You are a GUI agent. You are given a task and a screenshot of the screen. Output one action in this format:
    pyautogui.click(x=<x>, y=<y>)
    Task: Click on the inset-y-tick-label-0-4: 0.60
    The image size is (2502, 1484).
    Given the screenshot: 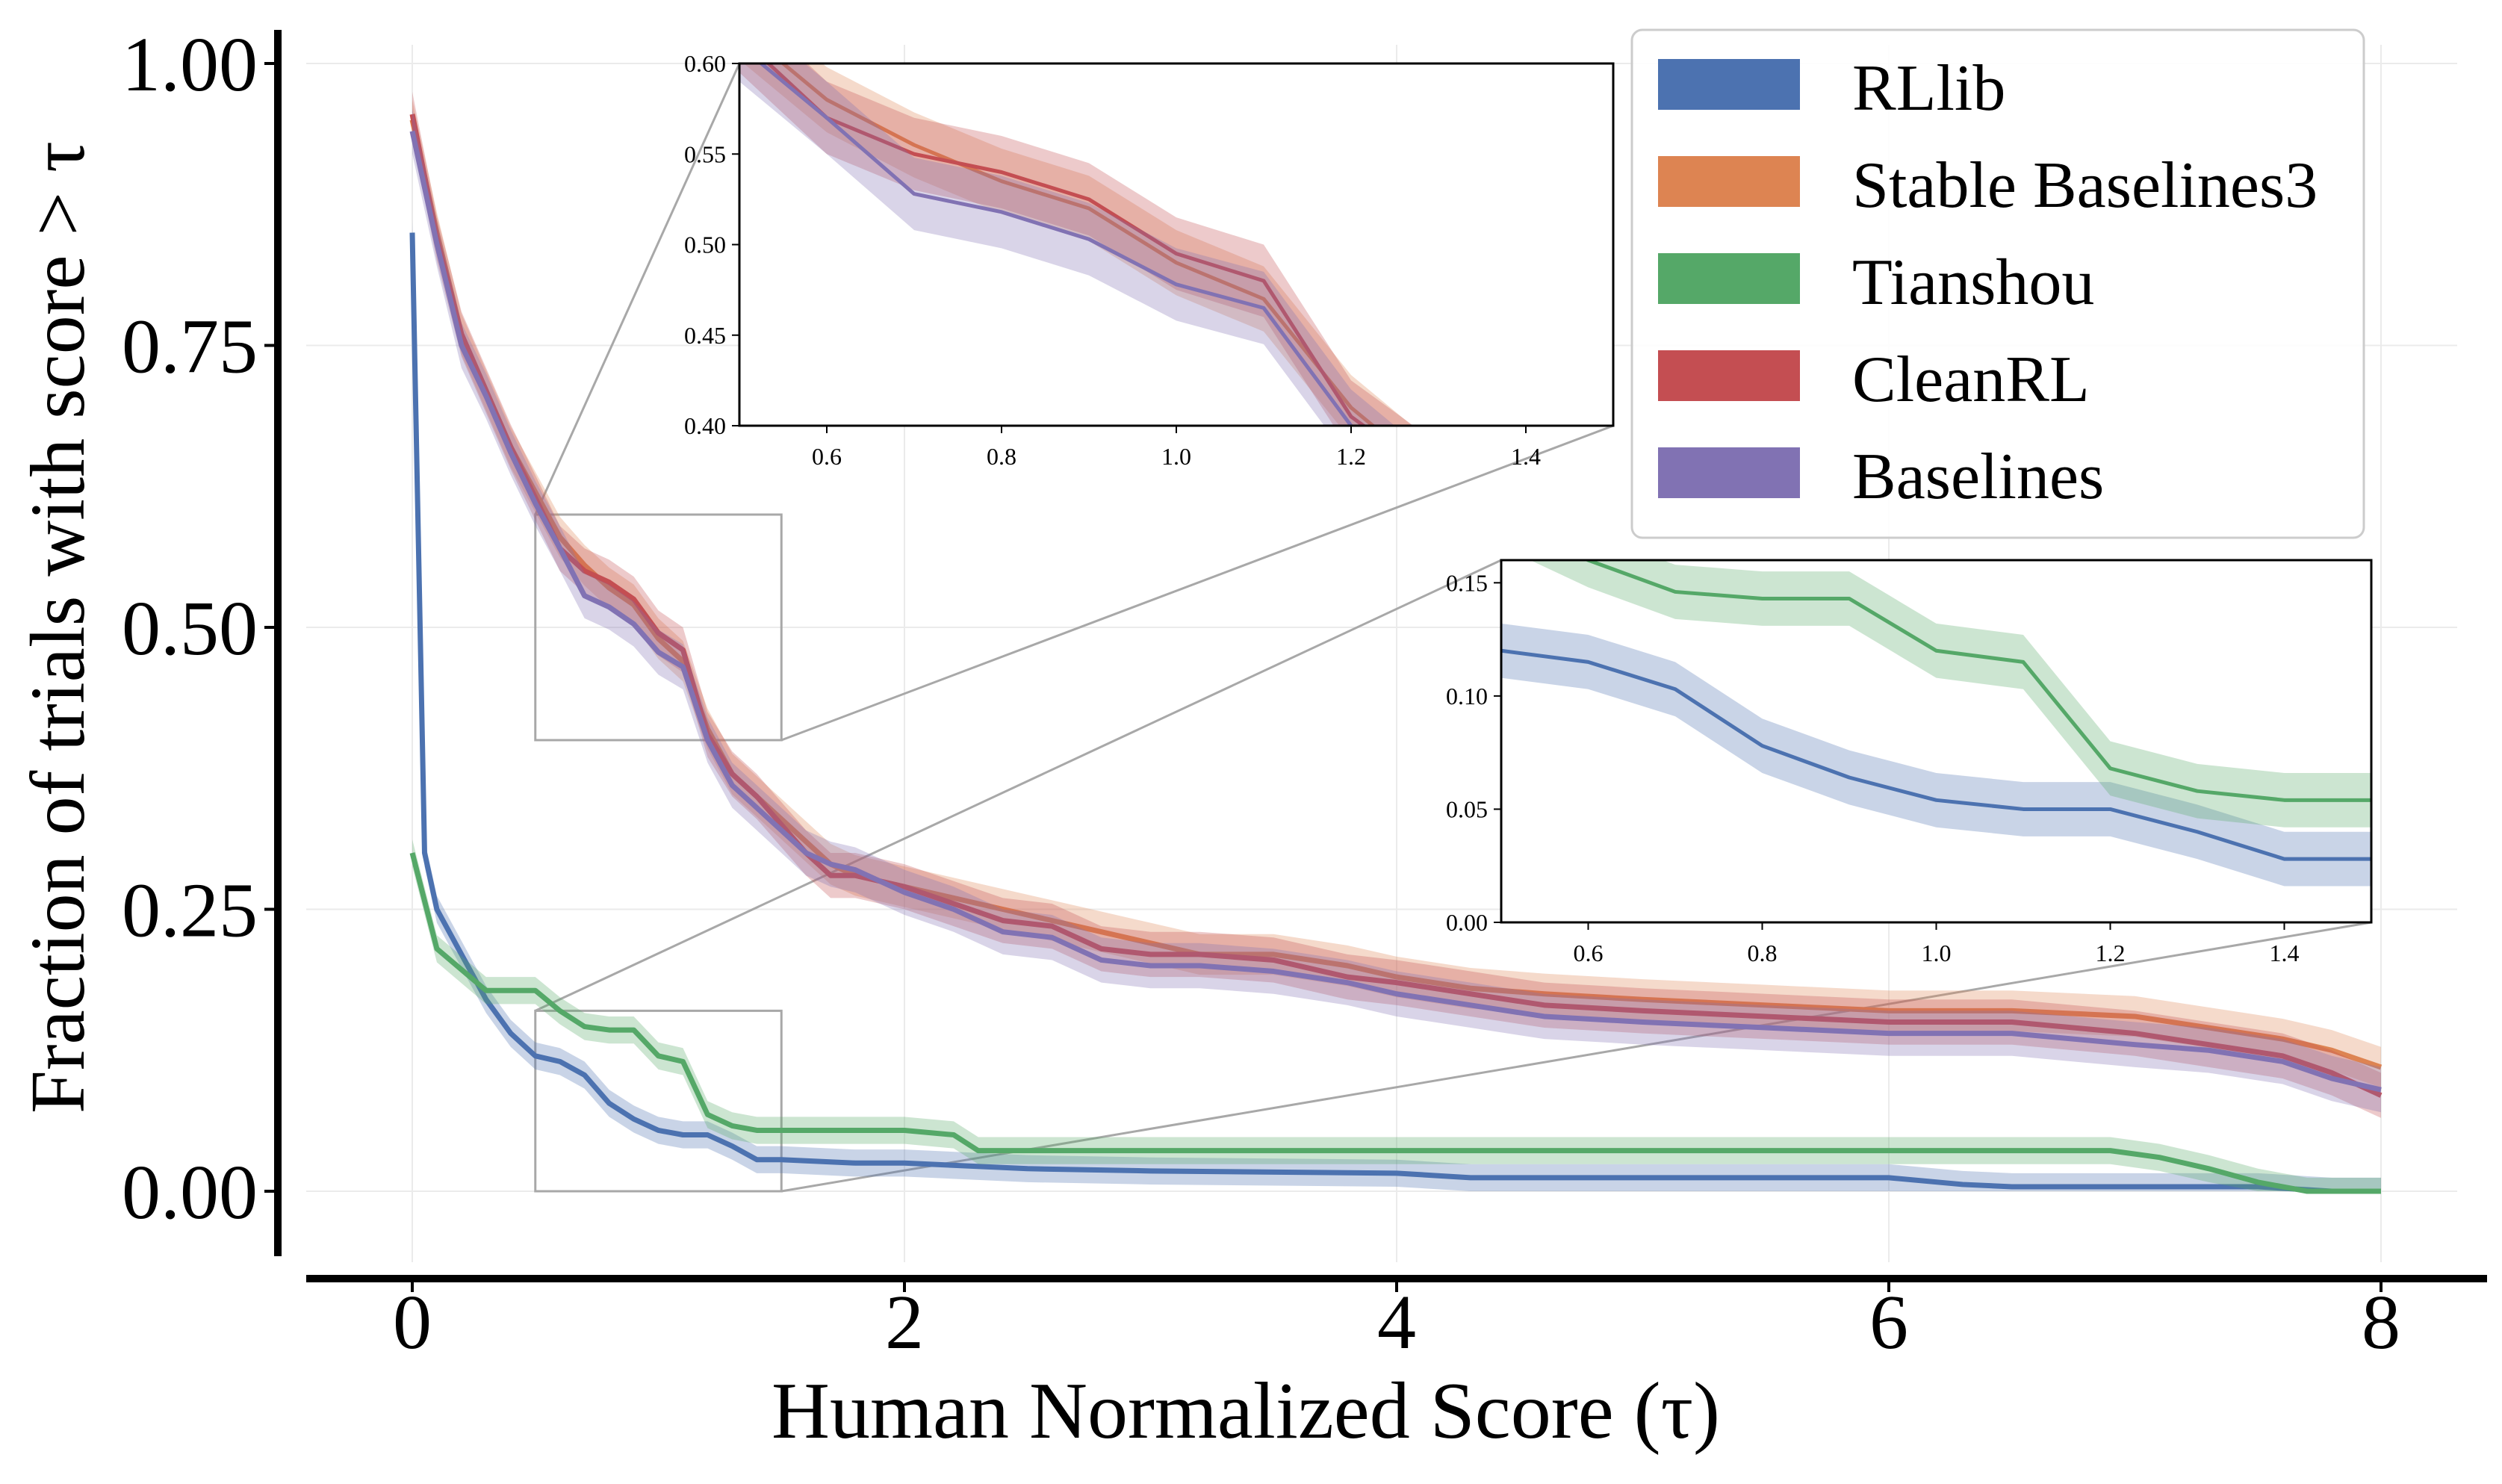 What is the action you would take?
    pyautogui.click(x=705, y=64)
    